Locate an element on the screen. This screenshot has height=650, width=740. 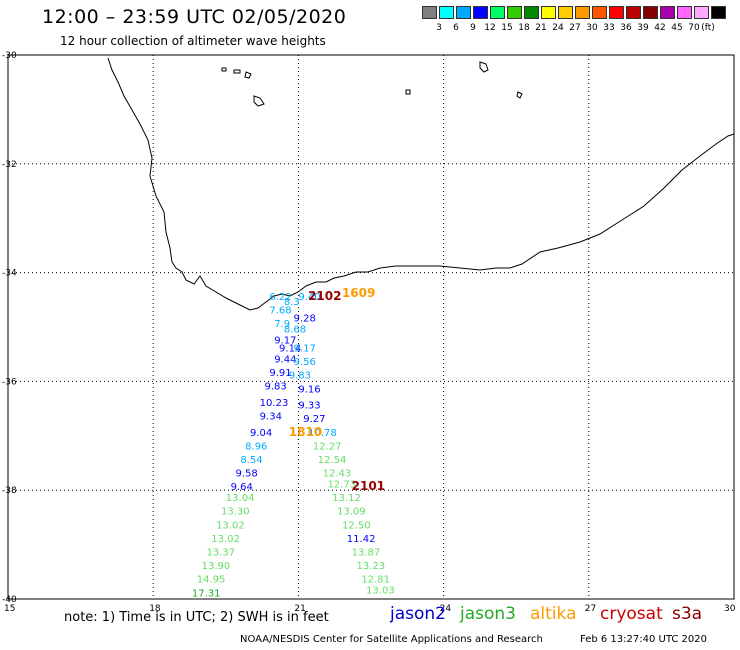
color-scale-label: 70 is located at coordinates (694, 28).